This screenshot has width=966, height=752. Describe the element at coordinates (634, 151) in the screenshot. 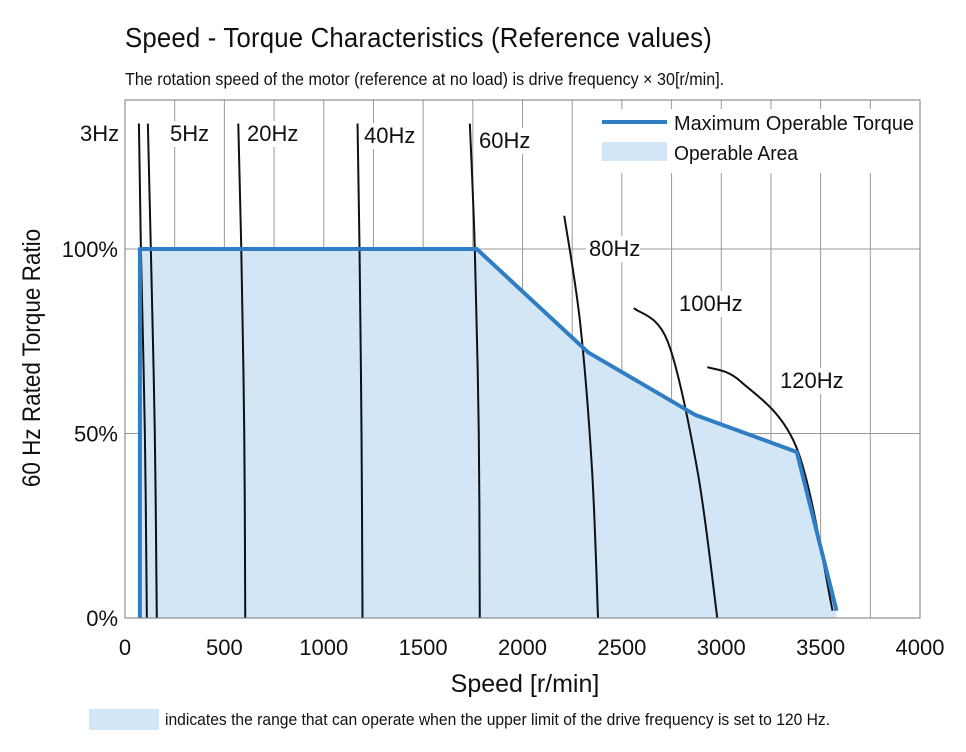

I see `legend-area-swatch` at that location.